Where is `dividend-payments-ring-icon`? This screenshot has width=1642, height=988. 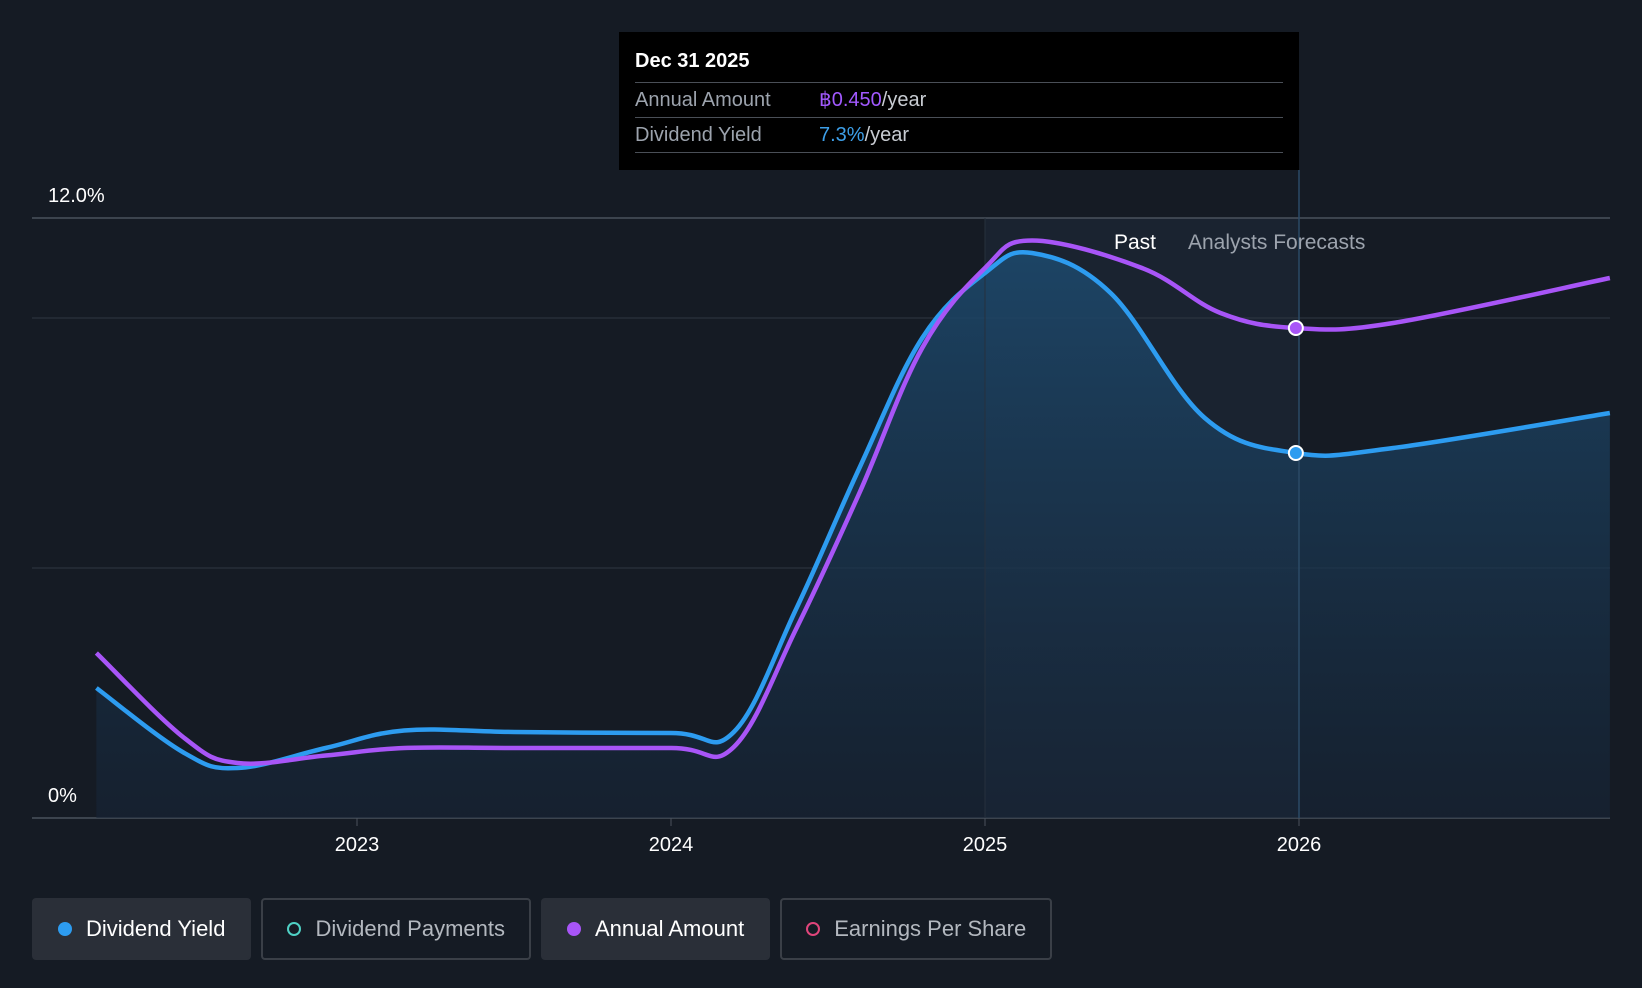
dividend-payments-ring-icon is located at coordinates (294, 929).